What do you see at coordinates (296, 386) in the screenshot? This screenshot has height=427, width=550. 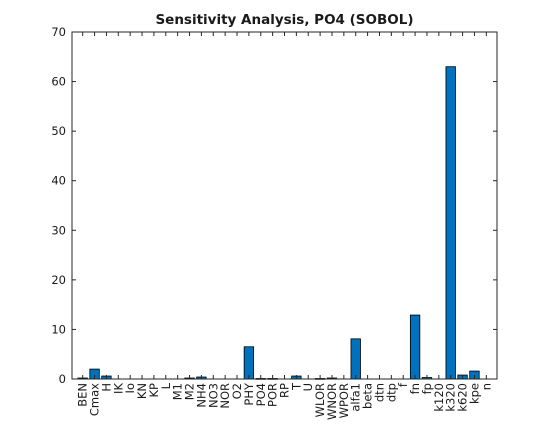 I see `x-tick-label-T: T` at bounding box center [296, 386].